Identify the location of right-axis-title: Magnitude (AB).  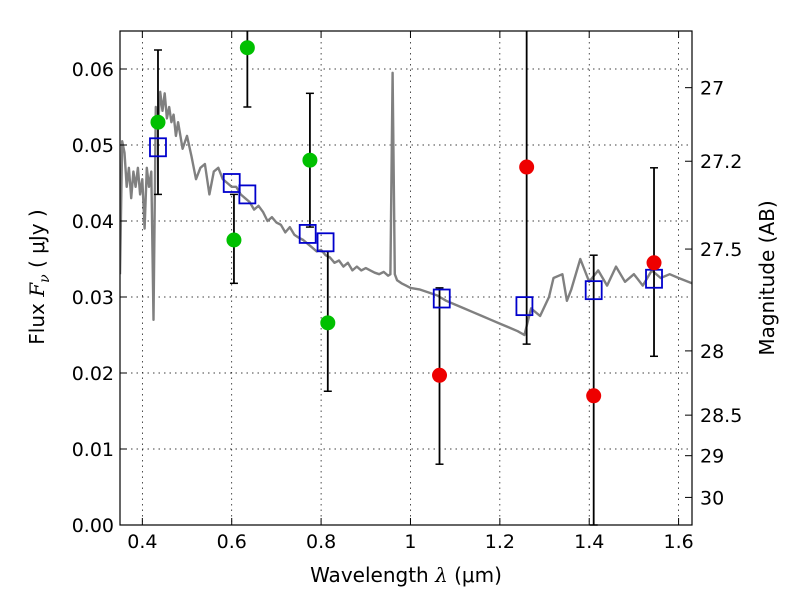
(767, 277).